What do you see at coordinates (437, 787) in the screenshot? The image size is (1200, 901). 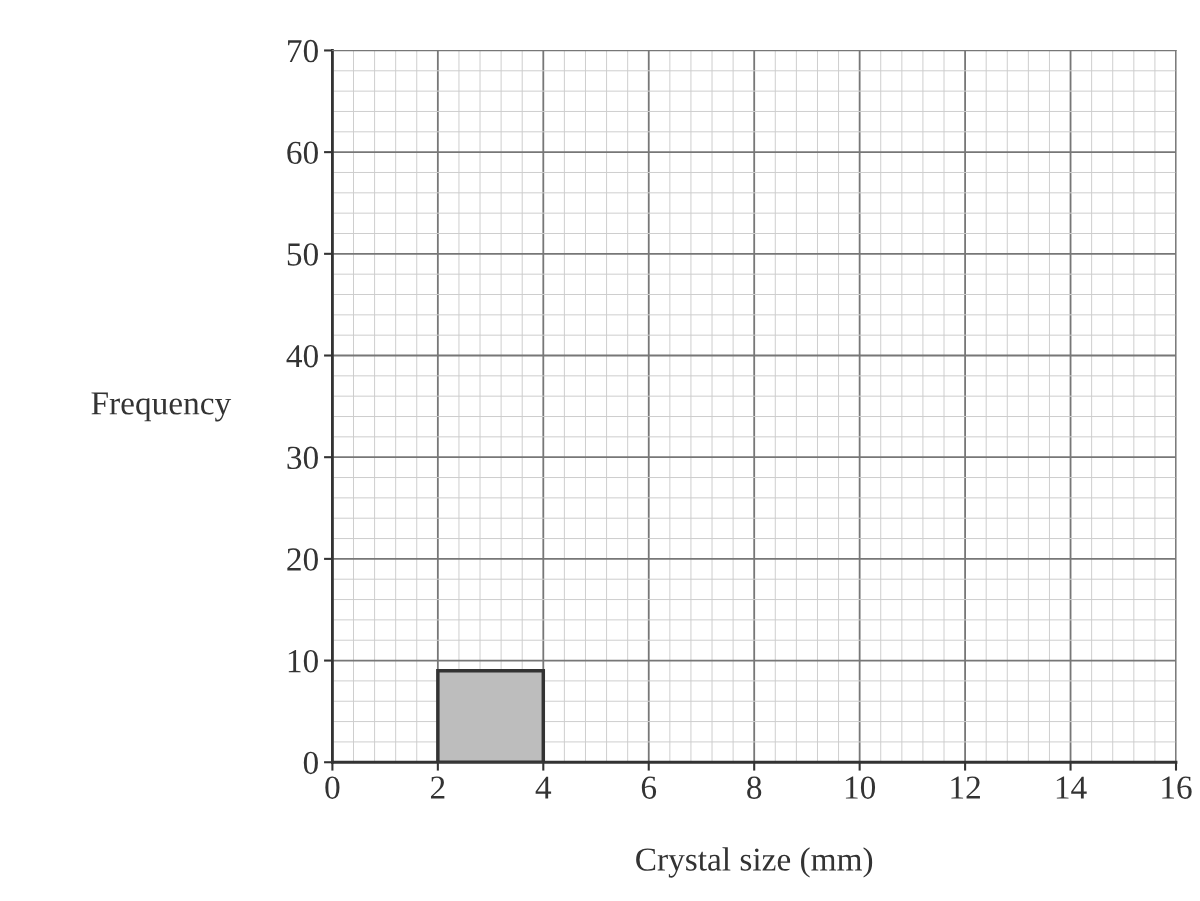 I see `x-tick-label: 2` at bounding box center [437, 787].